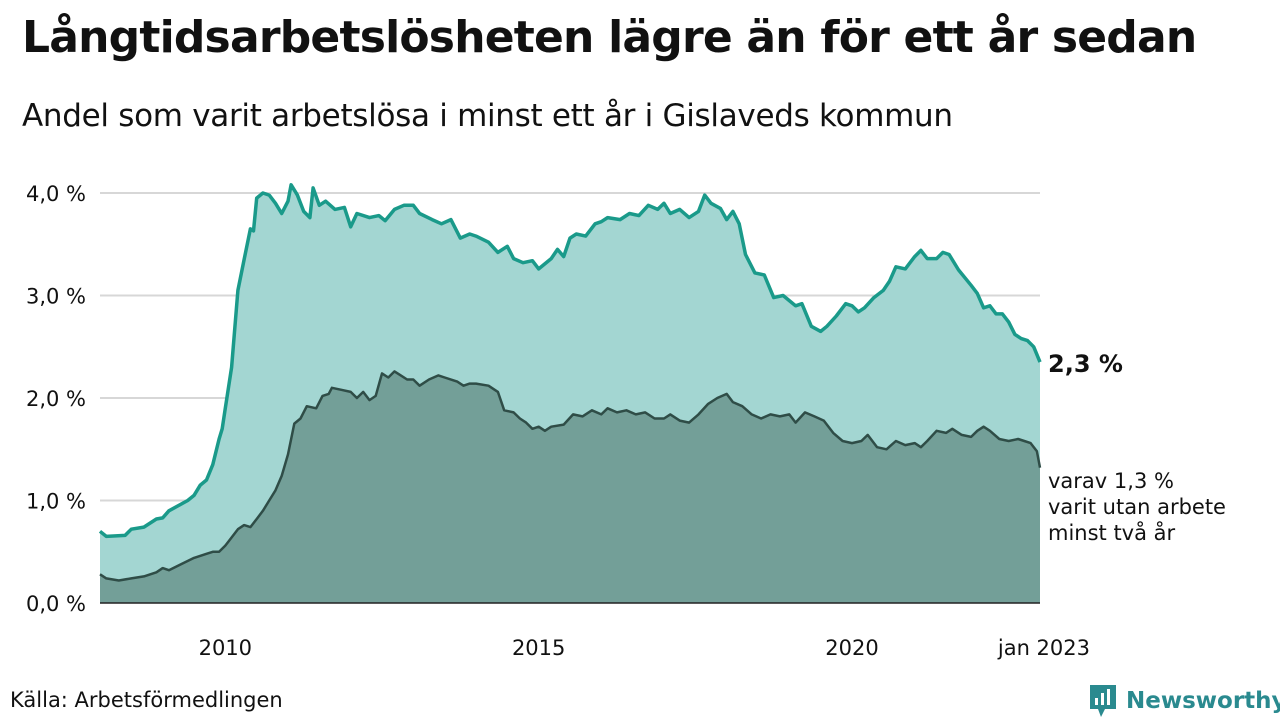 This screenshot has height=720, width=1280. I want to click on x-tick-label: jan 2023, so click(1043, 648).